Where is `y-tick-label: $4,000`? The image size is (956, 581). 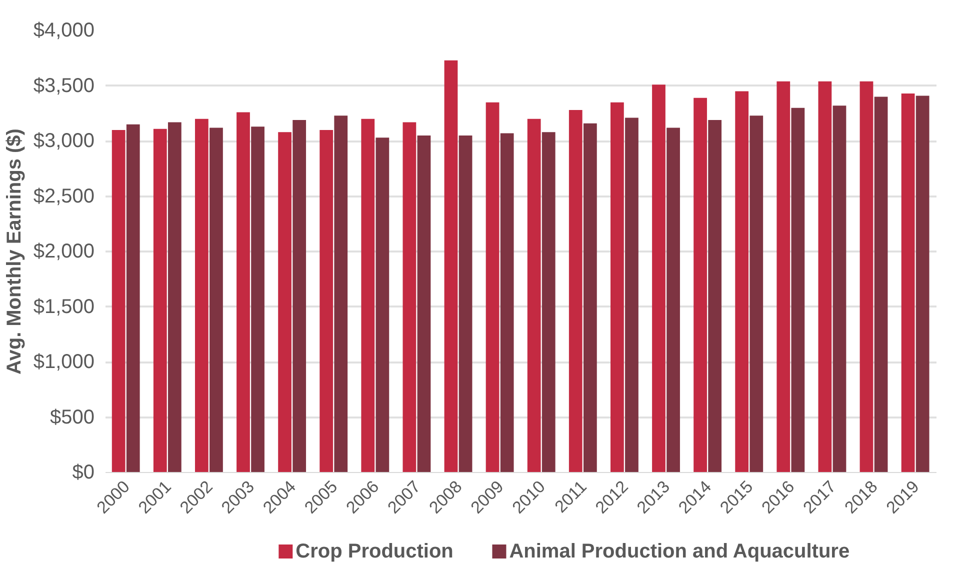 y-tick-label: $4,000 is located at coordinates (63, 31).